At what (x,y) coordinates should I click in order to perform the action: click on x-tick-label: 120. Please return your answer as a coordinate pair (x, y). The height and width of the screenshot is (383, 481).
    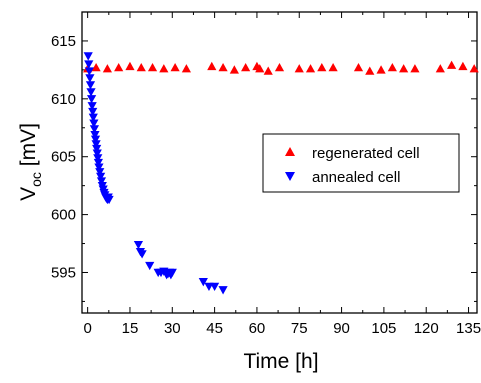
    Looking at the image, I should click on (426, 328).